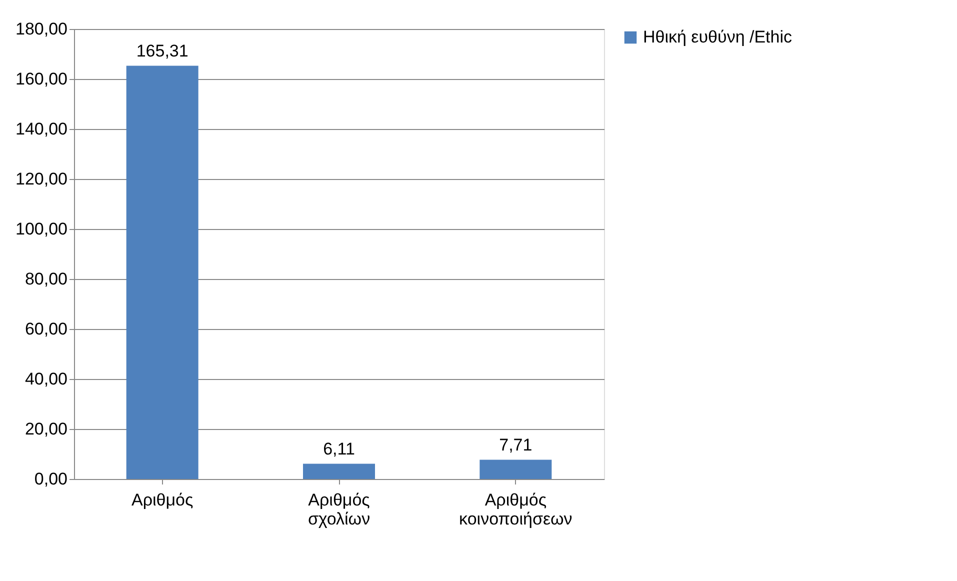  I want to click on y-tick-label: 180,00, so click(42, 29).